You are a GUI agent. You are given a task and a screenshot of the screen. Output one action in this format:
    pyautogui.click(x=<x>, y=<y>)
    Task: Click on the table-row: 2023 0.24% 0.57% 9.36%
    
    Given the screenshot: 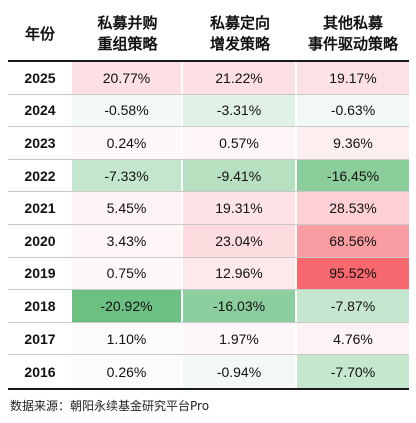 What is the action you would take?
    pyautogui.click(x=208, y=143)
    